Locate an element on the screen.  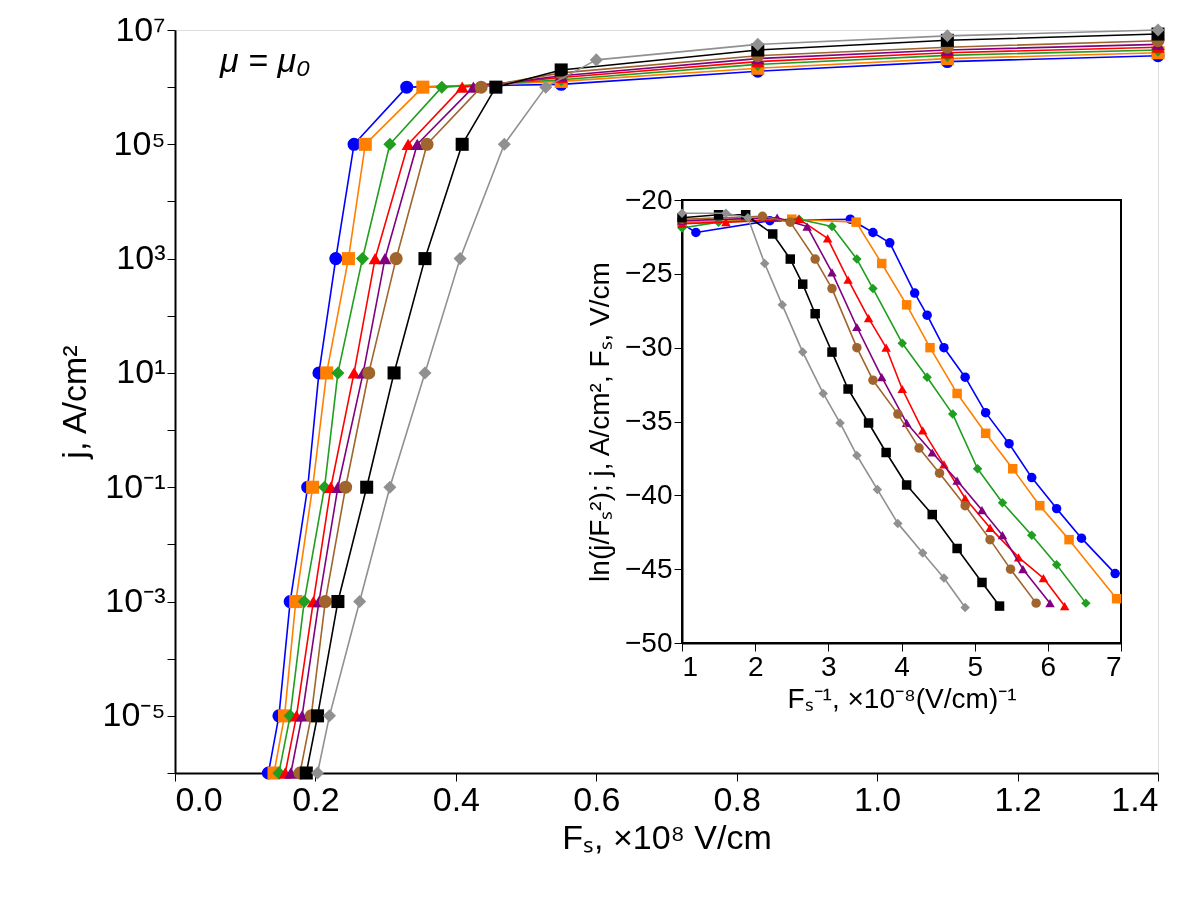
y-tick-label: 10¹ is located at coordinates (141, 371).